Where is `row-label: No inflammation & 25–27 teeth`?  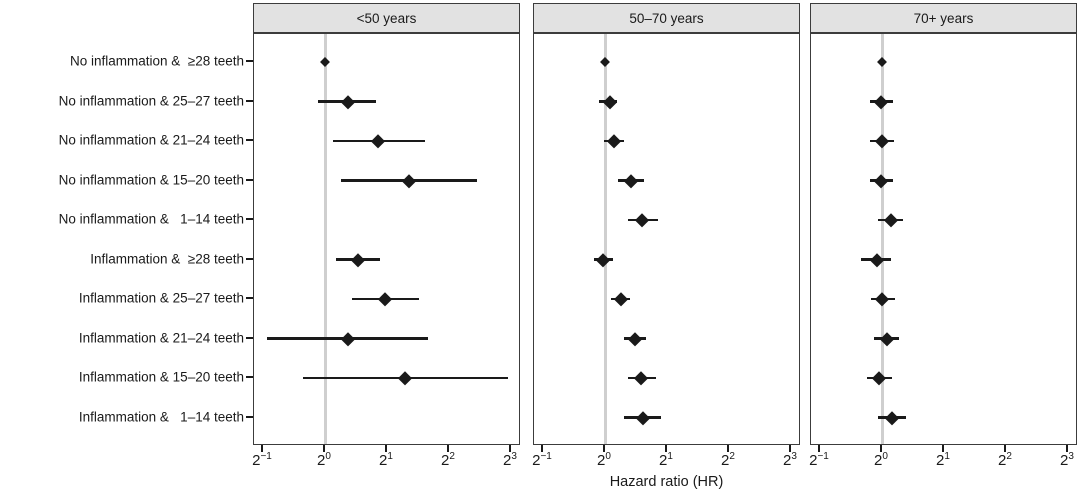
row-label: No inflammation & 25–27 teeth is located at coordinates (151, 100).